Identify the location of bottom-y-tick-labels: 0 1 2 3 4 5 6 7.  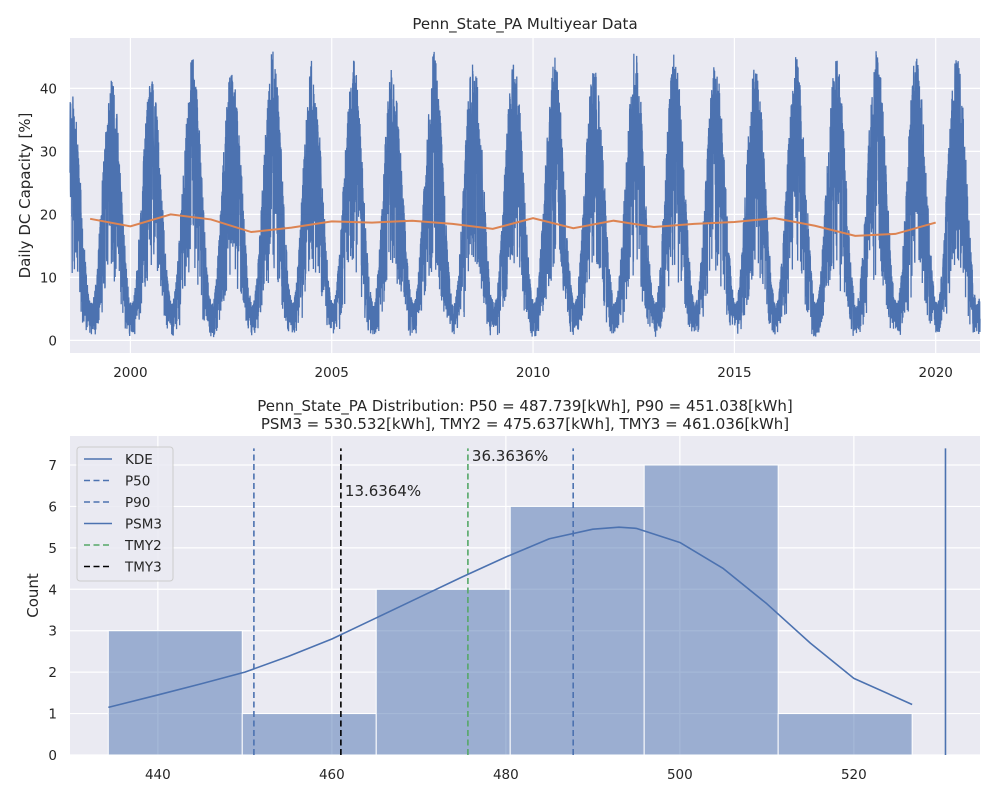
(52, 611).